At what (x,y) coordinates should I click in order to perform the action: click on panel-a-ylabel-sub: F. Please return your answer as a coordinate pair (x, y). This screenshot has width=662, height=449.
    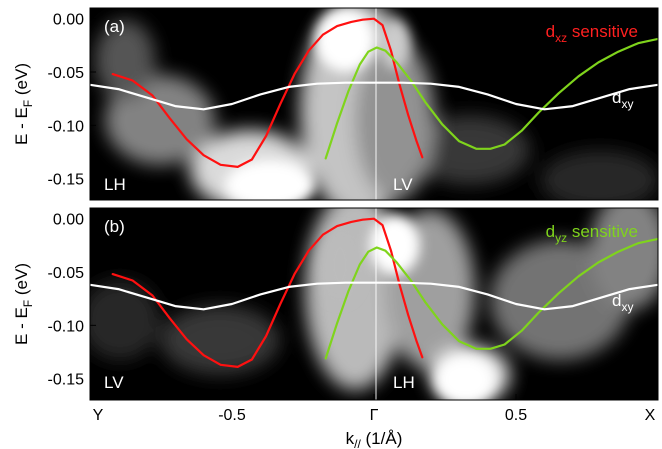
    Looking at the image, I should click on (28, 103).